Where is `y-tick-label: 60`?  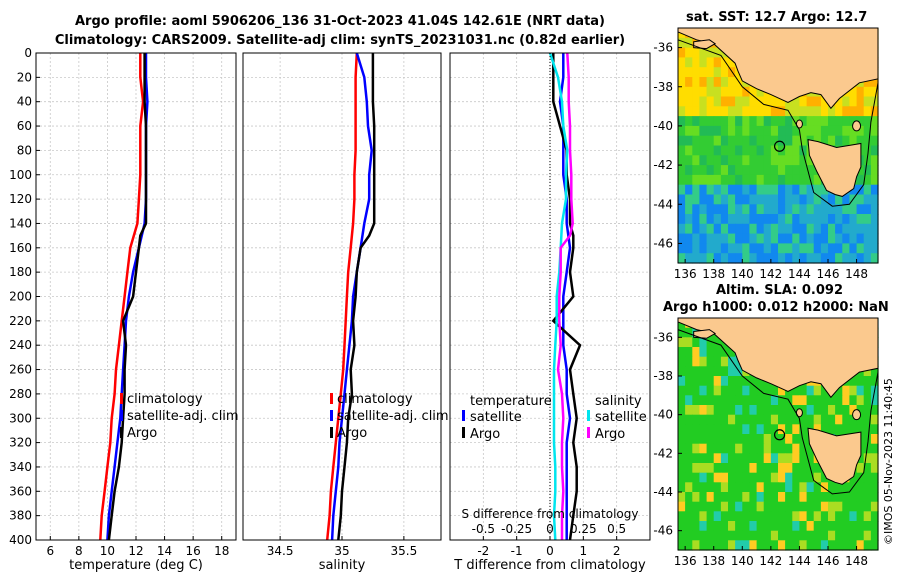 y-tick-label: 60 is located at coordinates (24, 126).